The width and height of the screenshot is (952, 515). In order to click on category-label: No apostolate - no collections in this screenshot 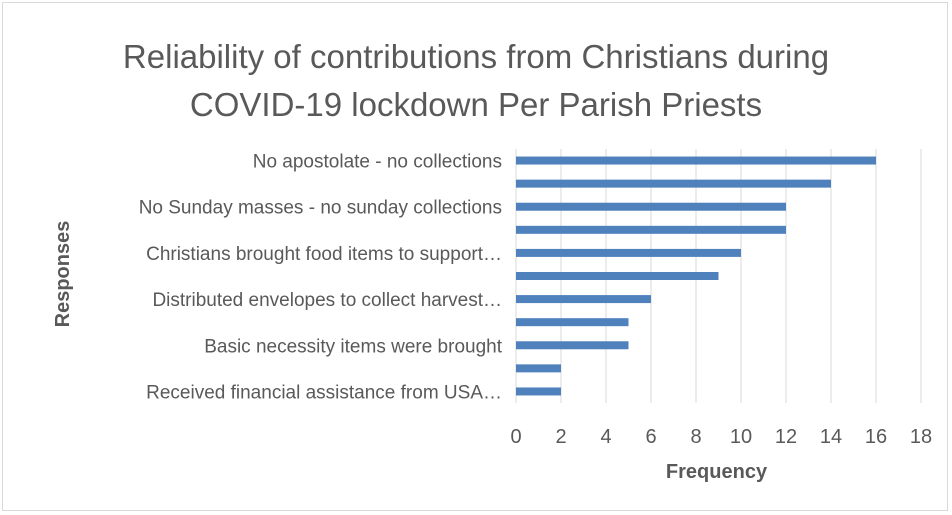, I will do `click(377, 162)`.